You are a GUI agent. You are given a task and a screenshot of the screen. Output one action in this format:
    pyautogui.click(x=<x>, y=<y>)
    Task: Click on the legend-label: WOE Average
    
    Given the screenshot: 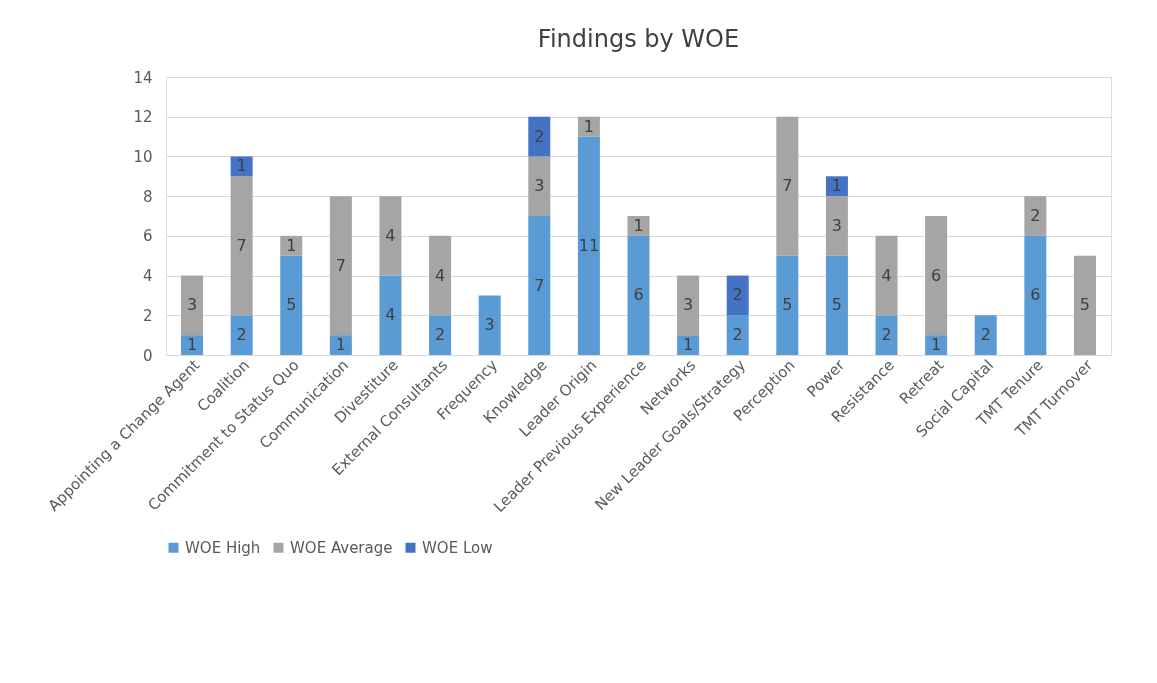 What is the action you would take?
    pyautogui.click(x=341, y=547)
    